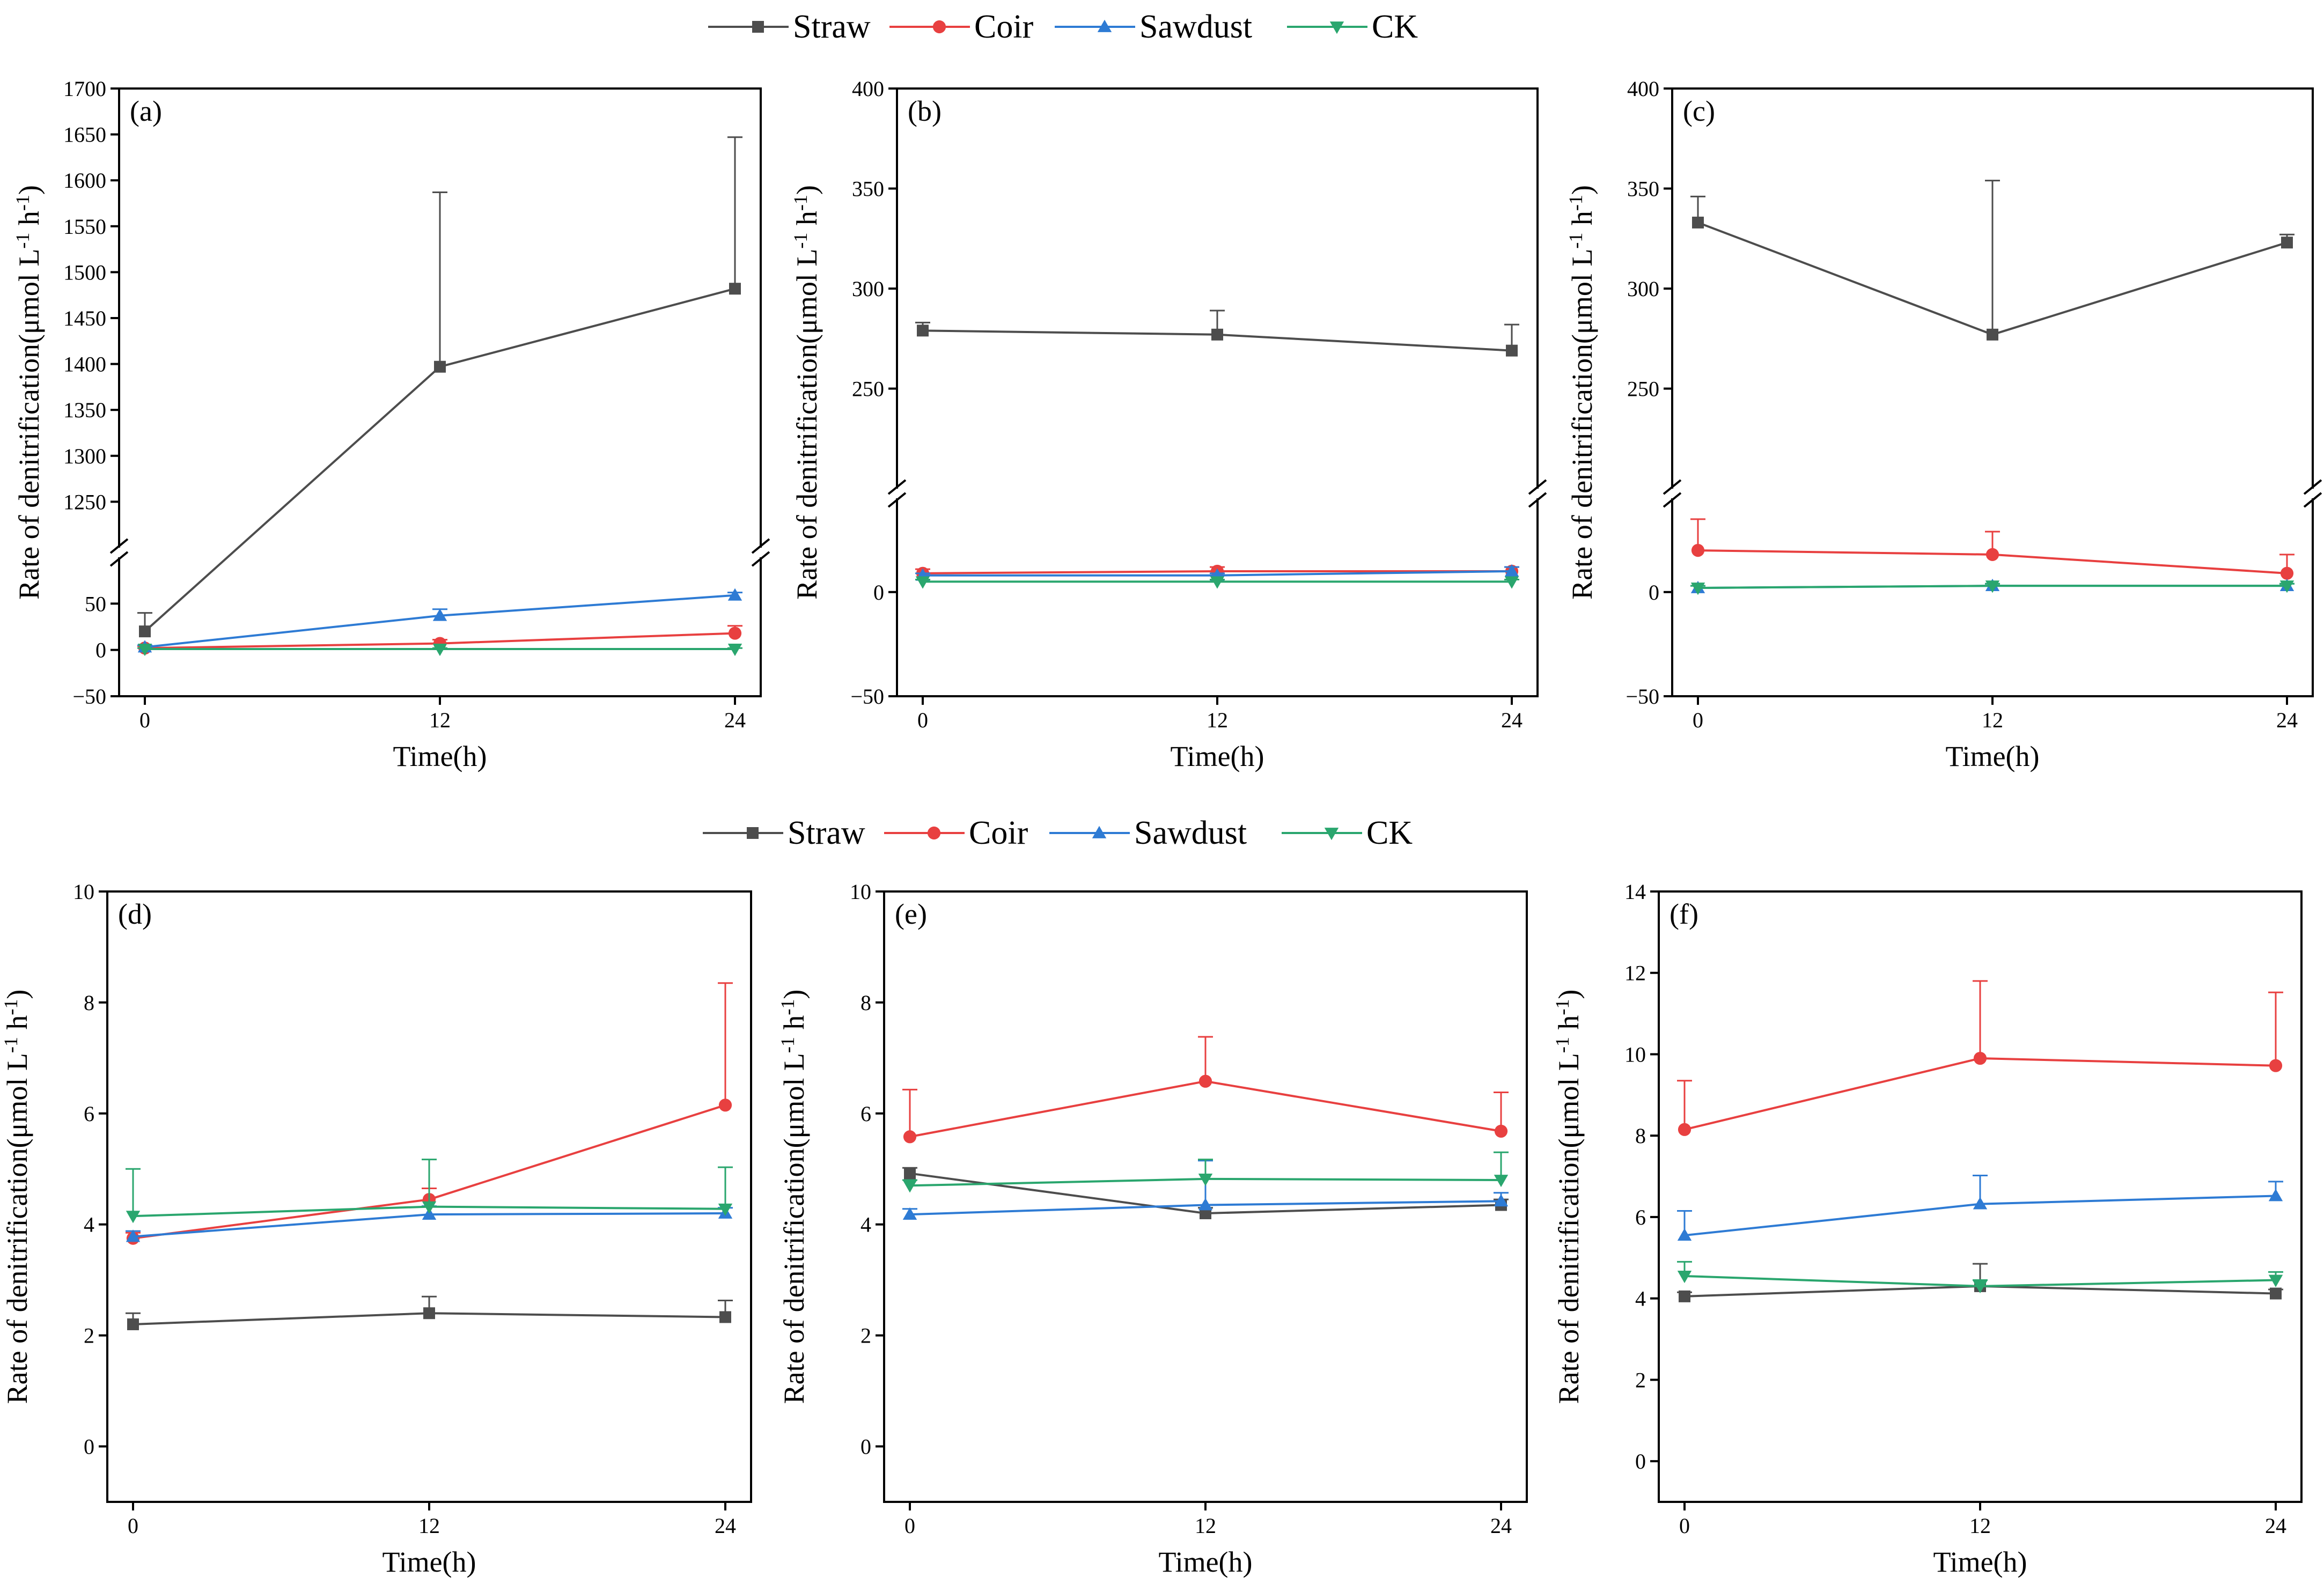 The width and height of the screenshot is (2324, 1592). I want to click on panel-d-xlabel: Time(h), so click(429, 1562).